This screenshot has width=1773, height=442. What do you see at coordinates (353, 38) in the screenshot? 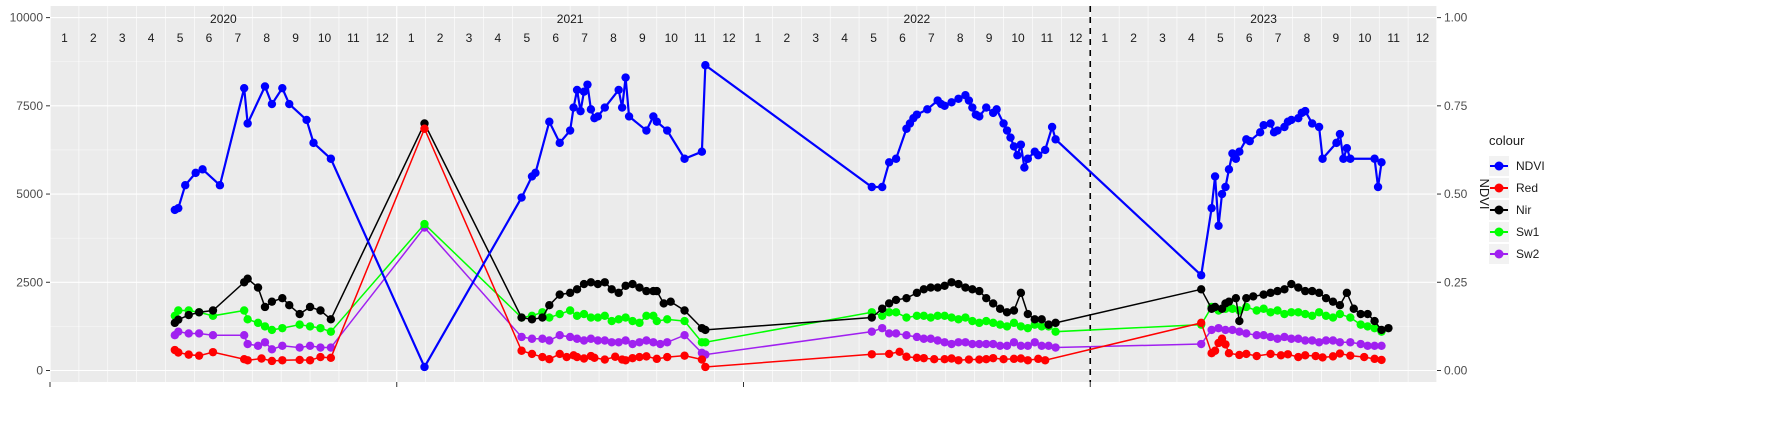
I see `month-label: 11` at bounding box center [353, 38].